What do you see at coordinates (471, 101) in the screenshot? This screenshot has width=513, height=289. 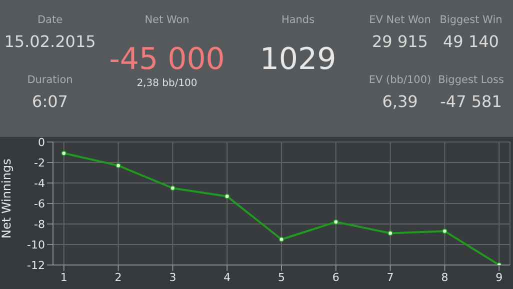 I see `category-label: -47 581` at bounding box center [471, 101].